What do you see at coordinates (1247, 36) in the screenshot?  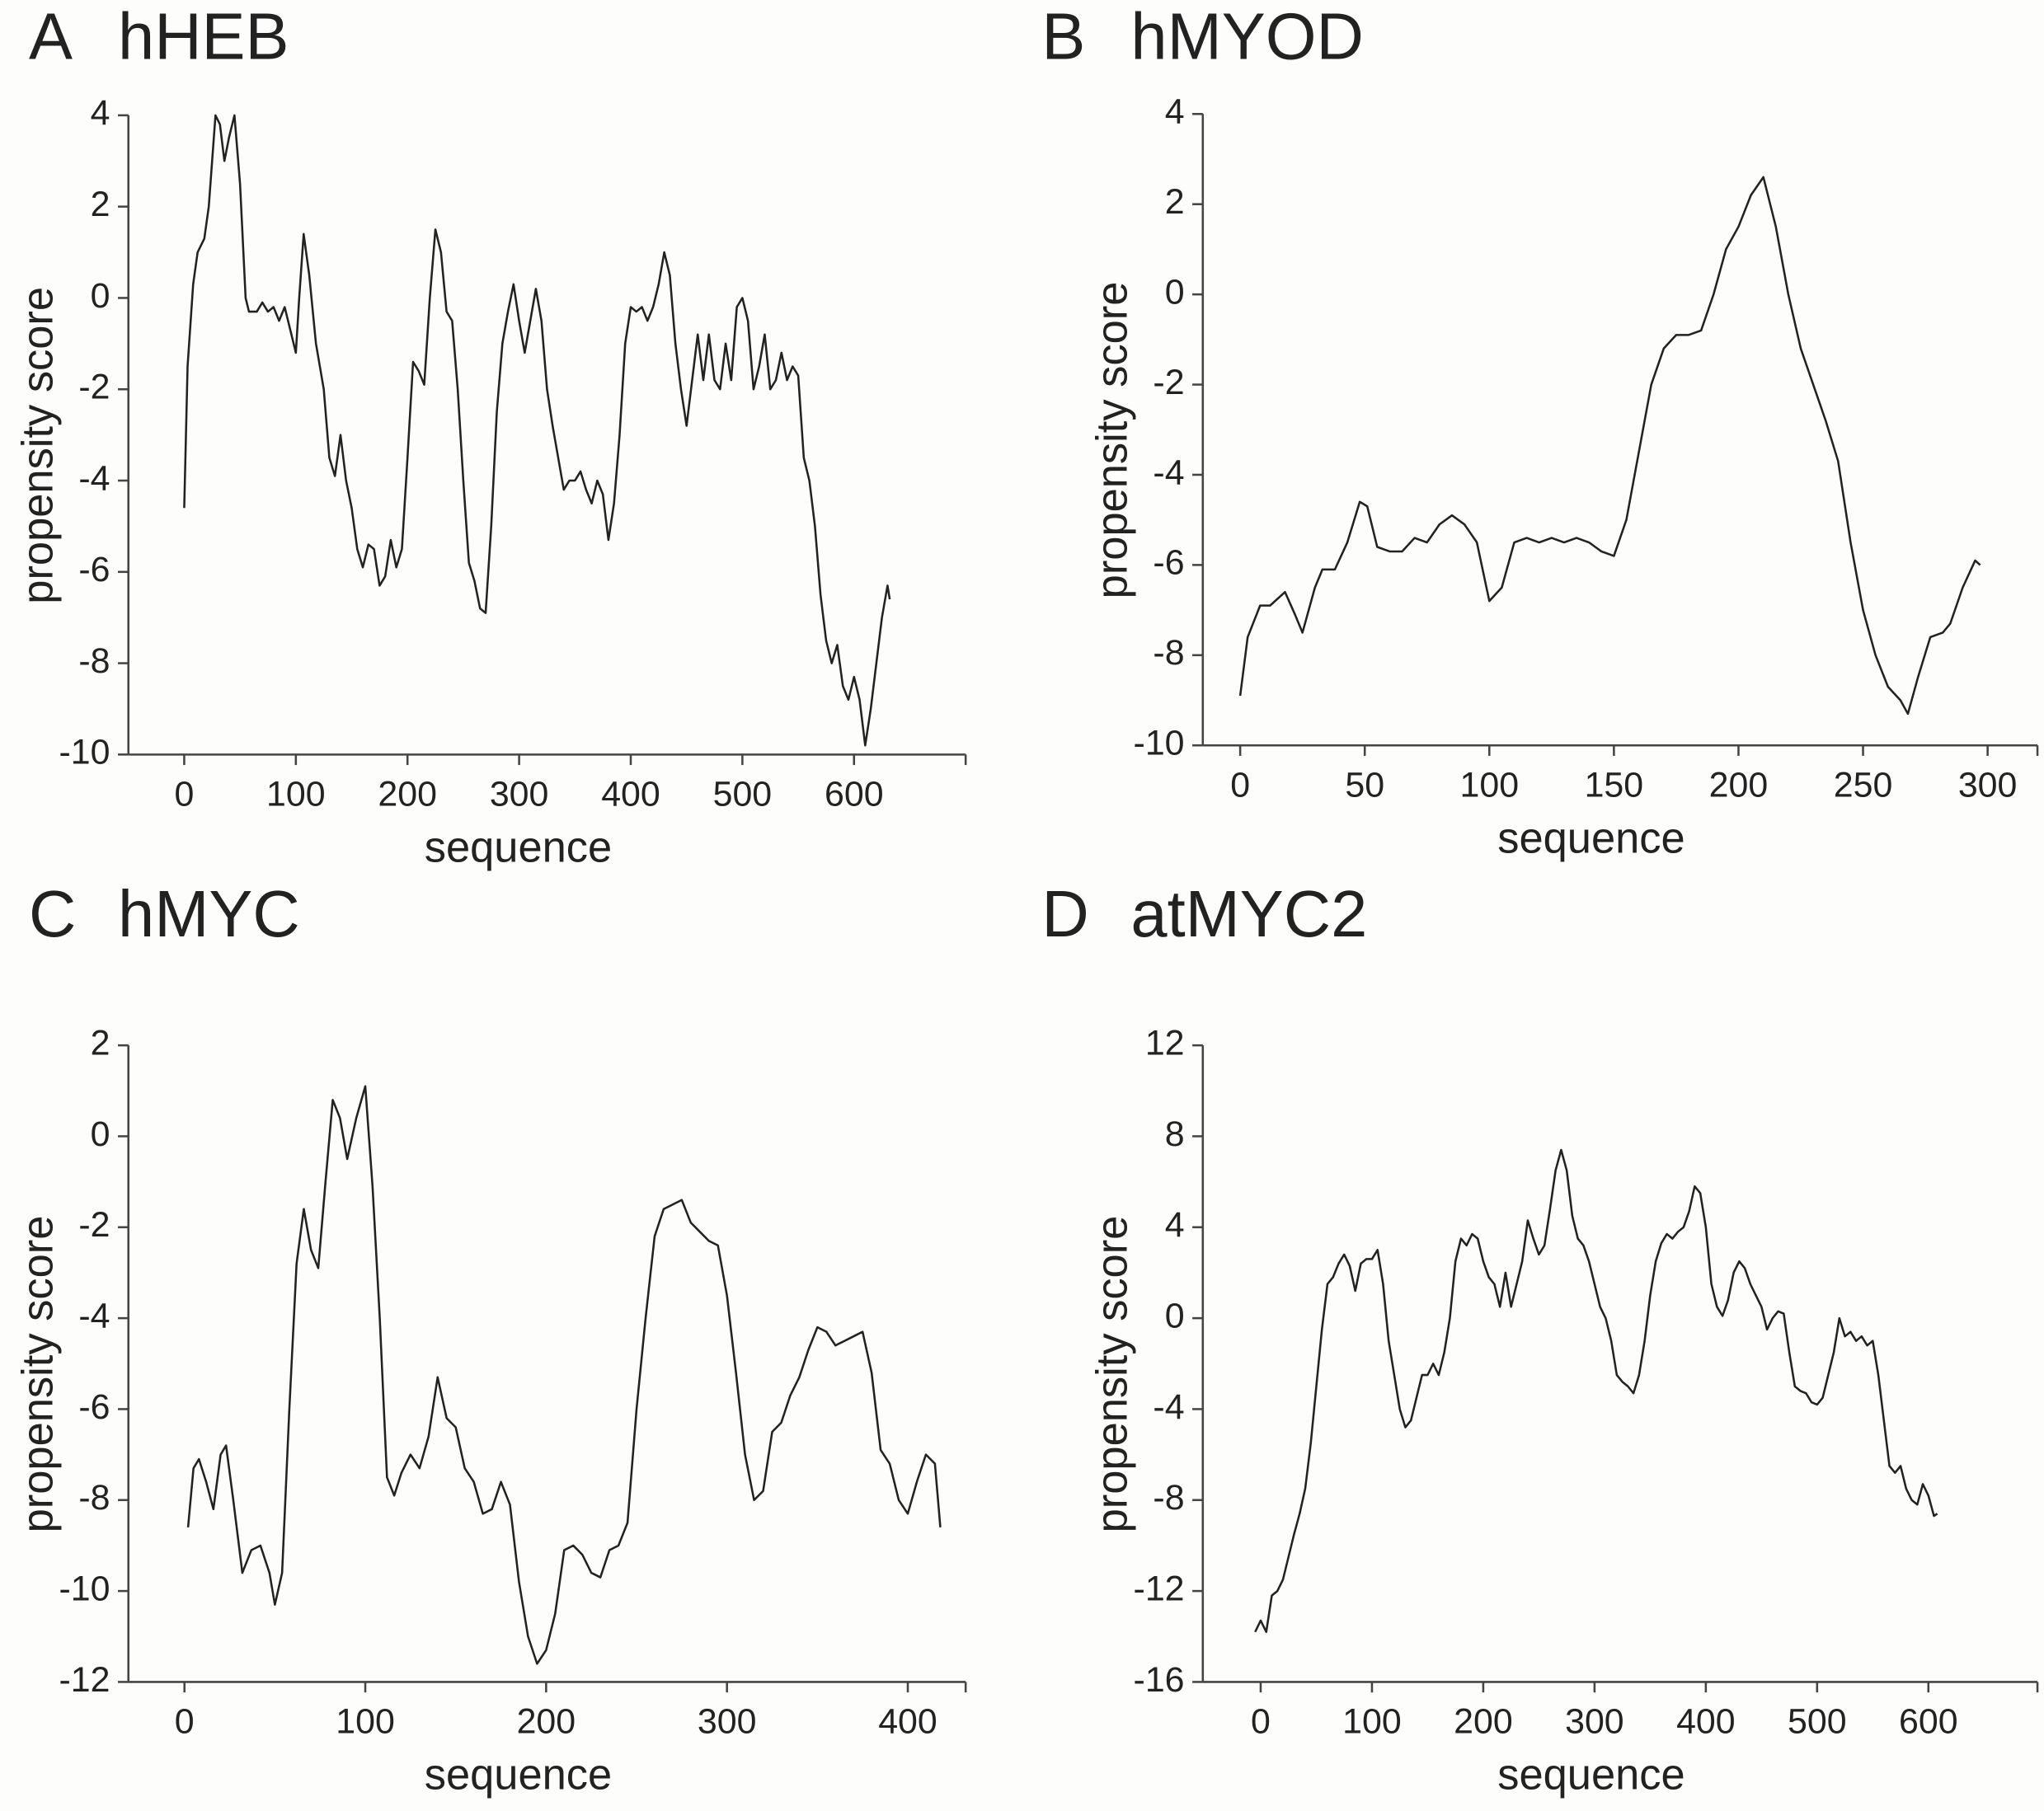 I see `panel-title: hMYOD` at bounding box center [1247, 36].